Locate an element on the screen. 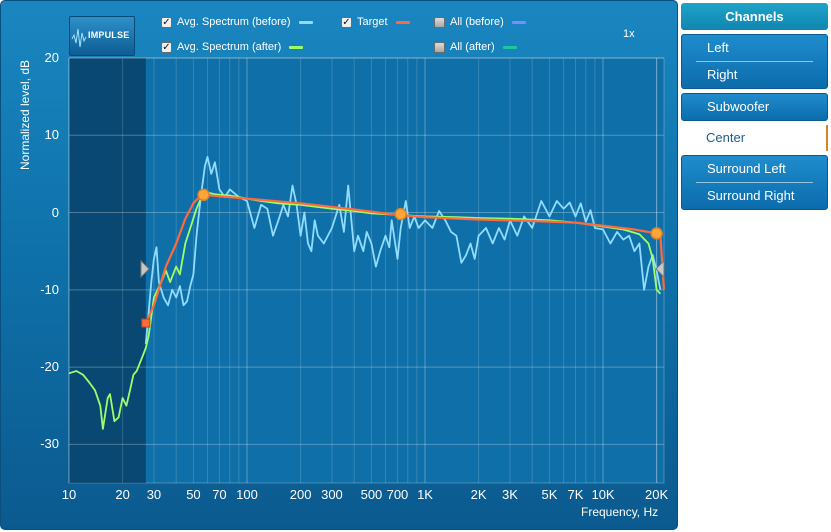 Image resolution: width=831 pixels, height=532 pixels. x-tick-label: 5K is located at coordinates (549, 494).